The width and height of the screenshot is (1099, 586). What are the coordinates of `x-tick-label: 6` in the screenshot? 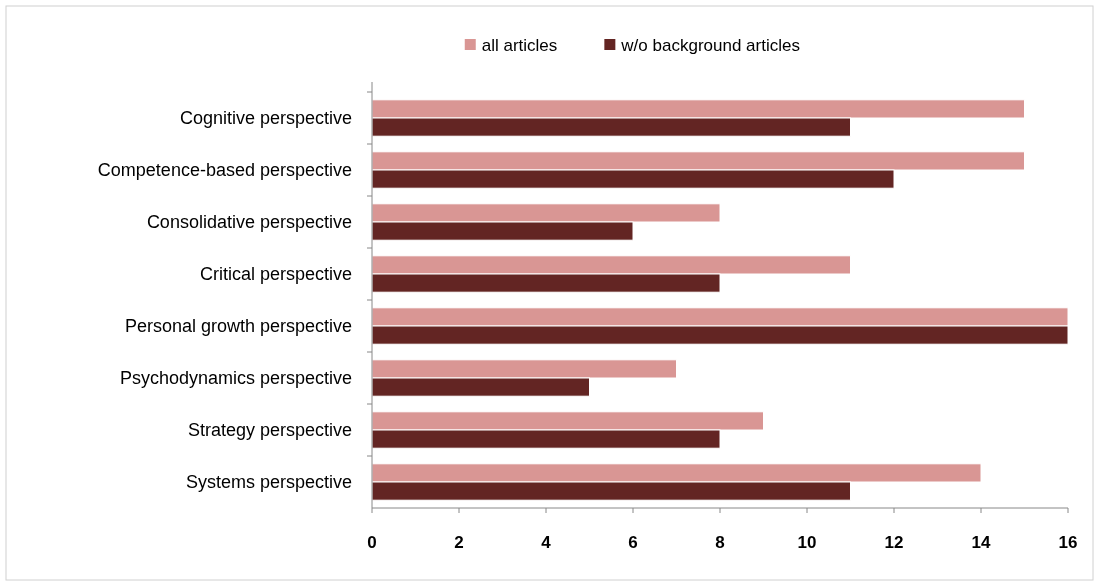 It's located at (633, 542).